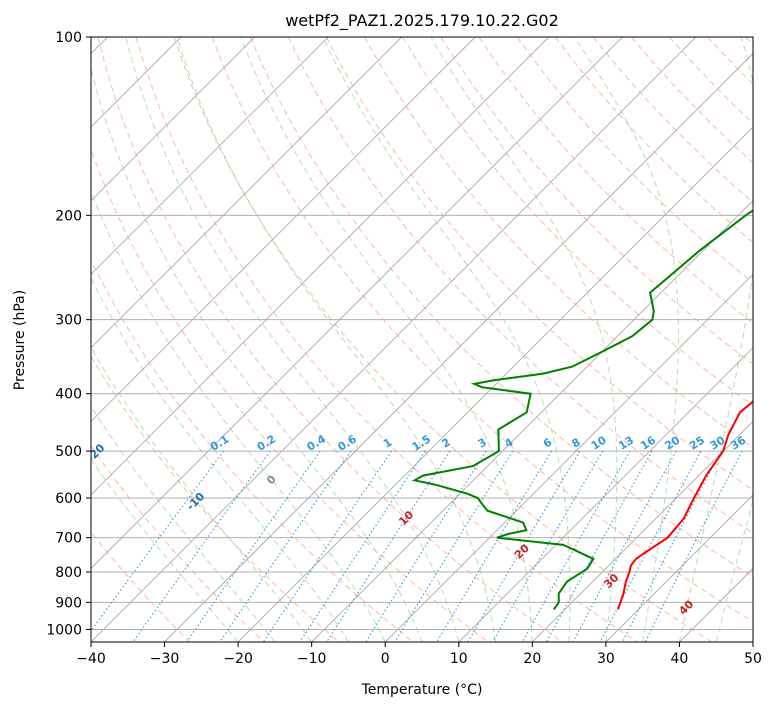  Describe the element at coordinates (68, 321) in the screenshot. I see `y-tick-label: 300` at that location.